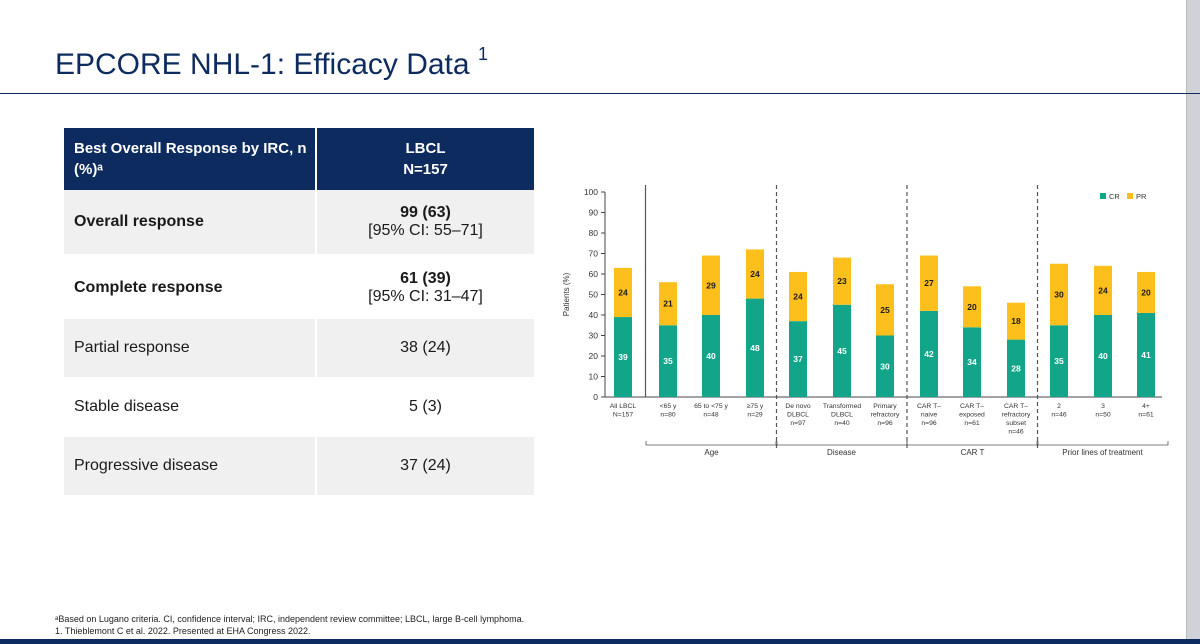 Image resolution: width=1200 pixels, height=644 pixels. I want to click on category-label: 65 to <75 y, so click(711, 406).